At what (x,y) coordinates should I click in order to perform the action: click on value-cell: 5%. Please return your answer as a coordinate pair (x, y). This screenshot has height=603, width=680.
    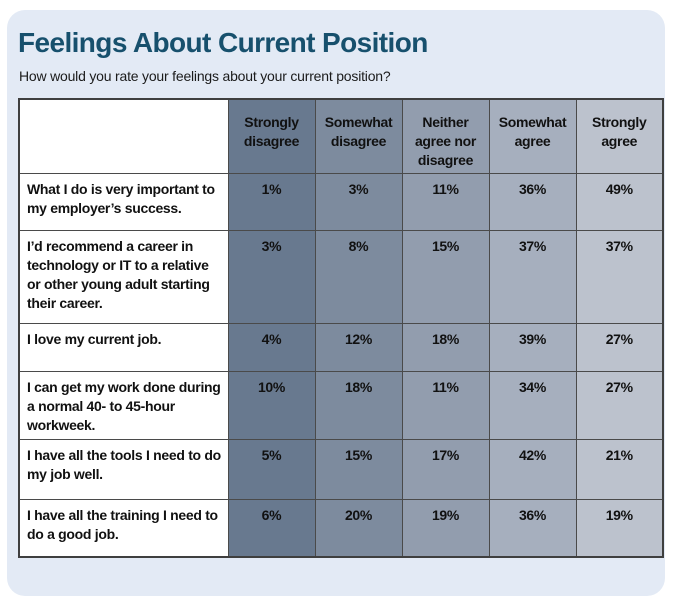
    Looking at the image, I should click on (271, 470).